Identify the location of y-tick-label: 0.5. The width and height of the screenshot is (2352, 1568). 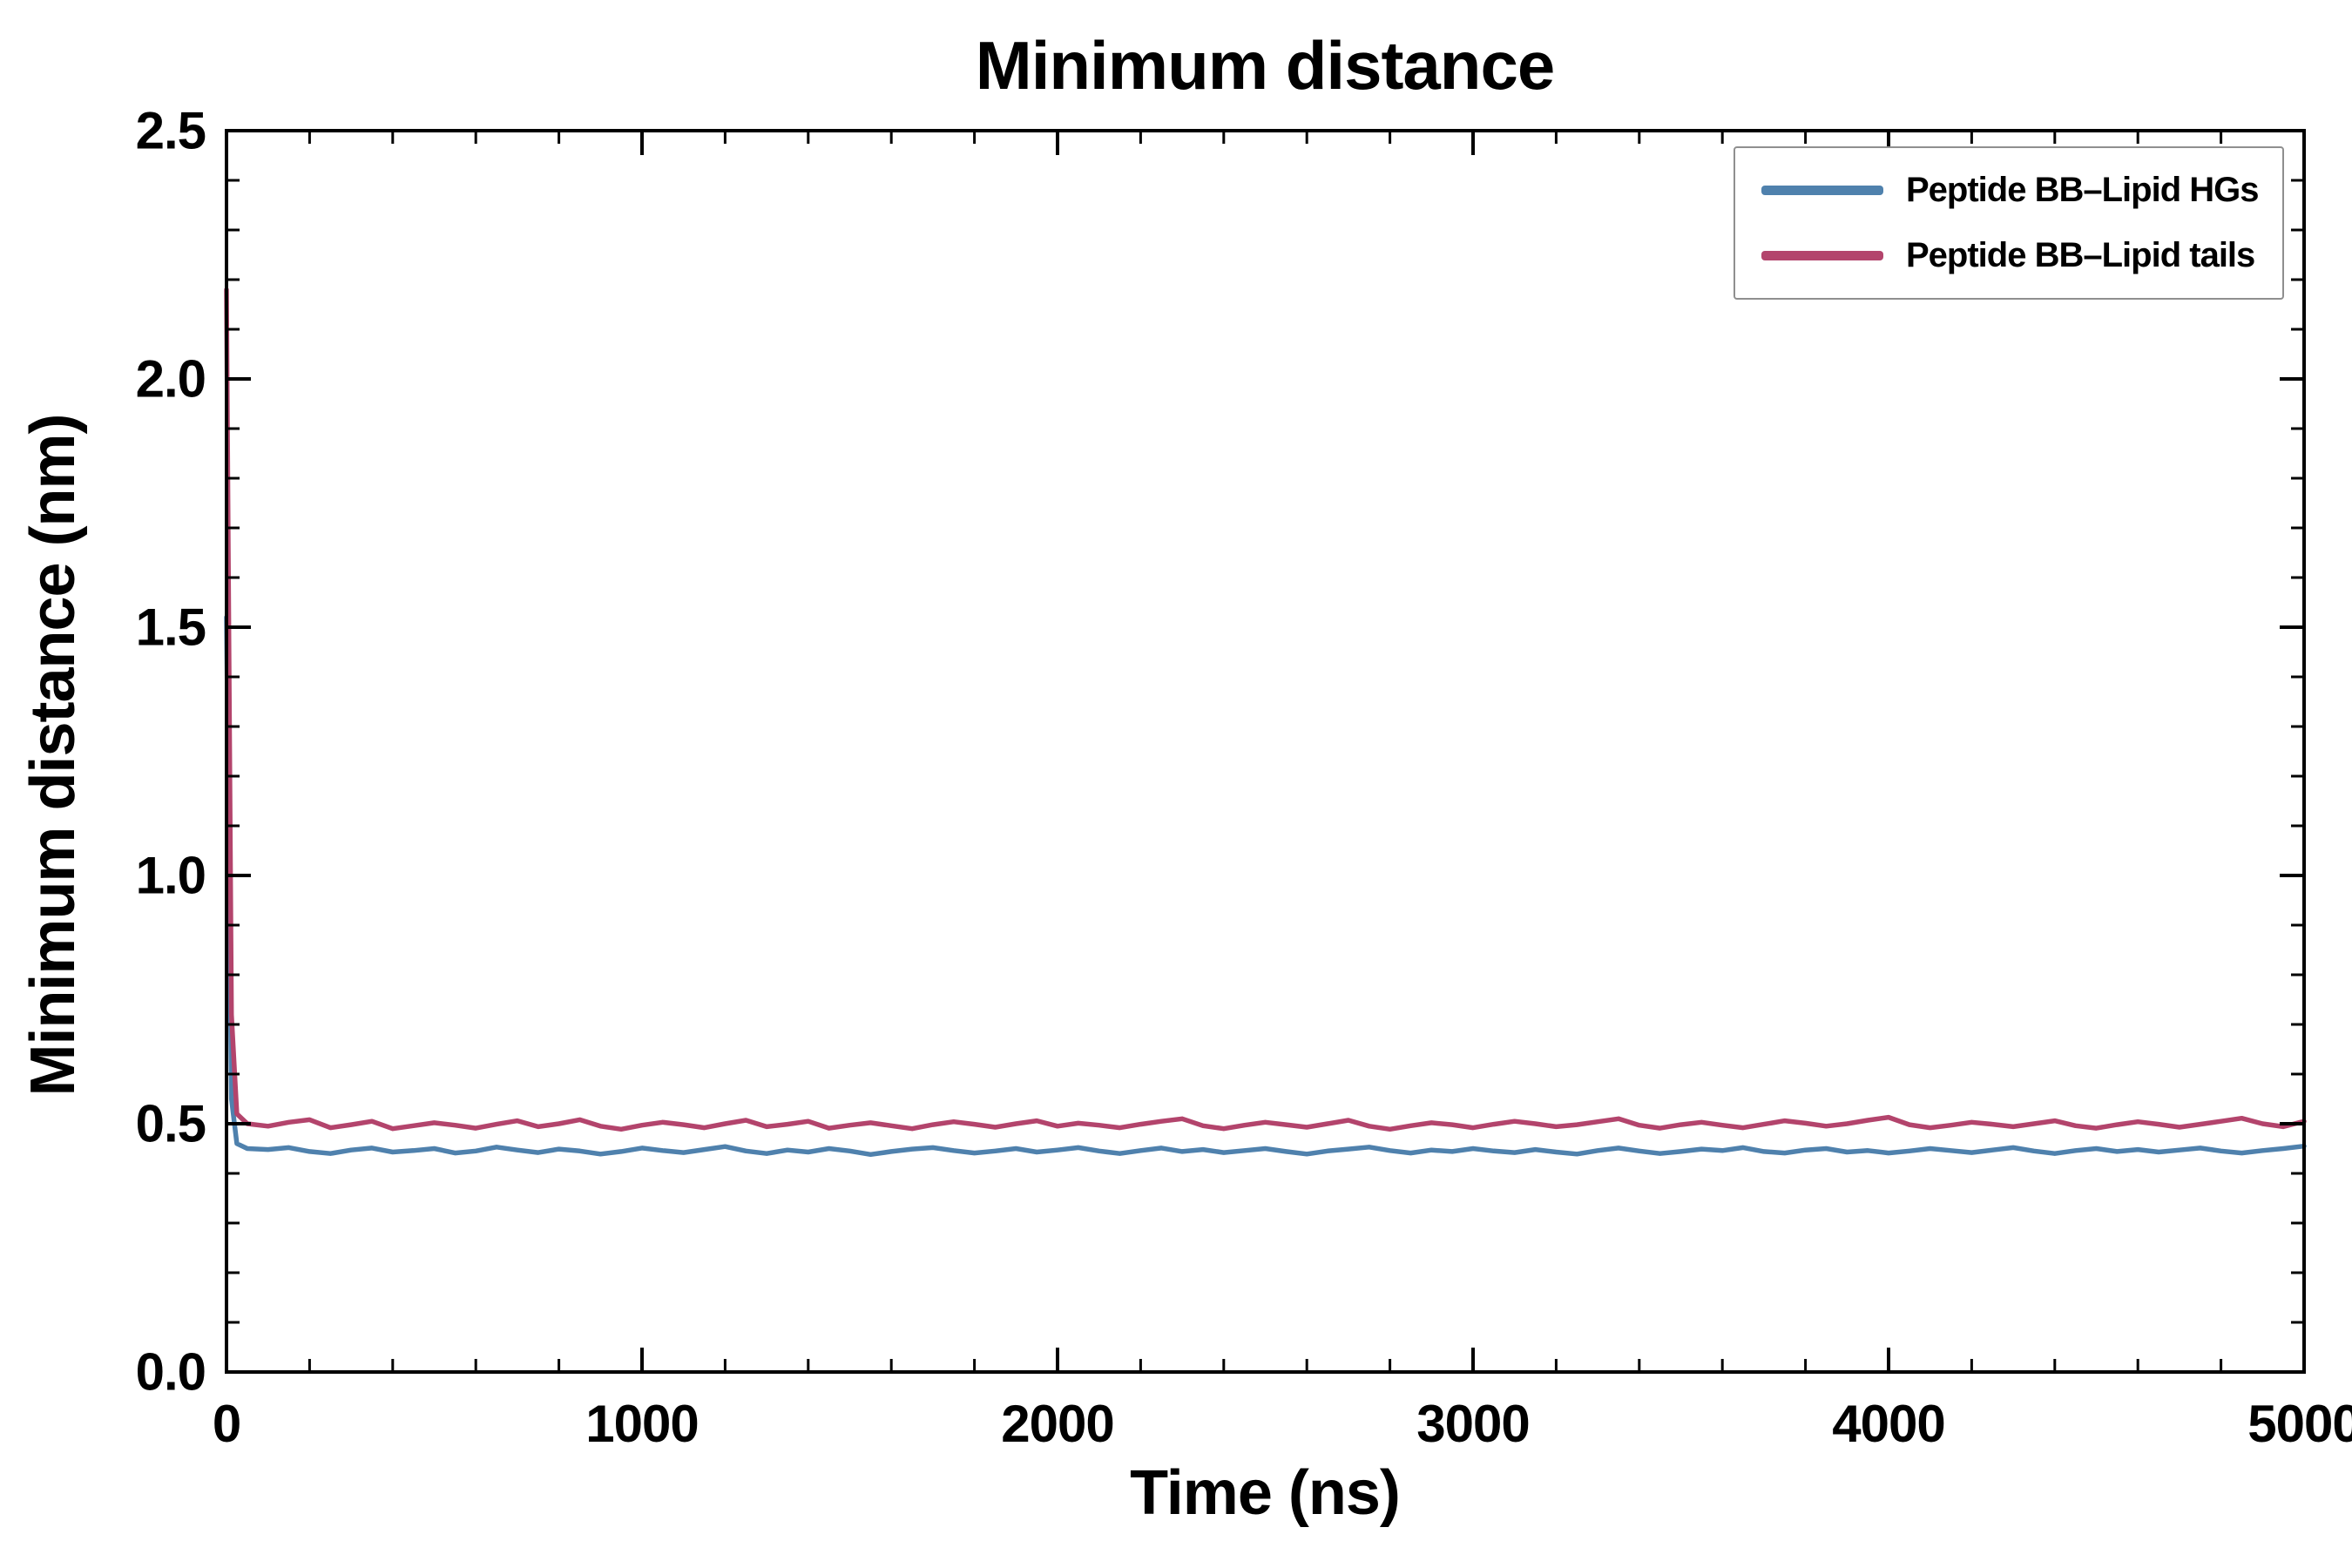
(171, 1124).